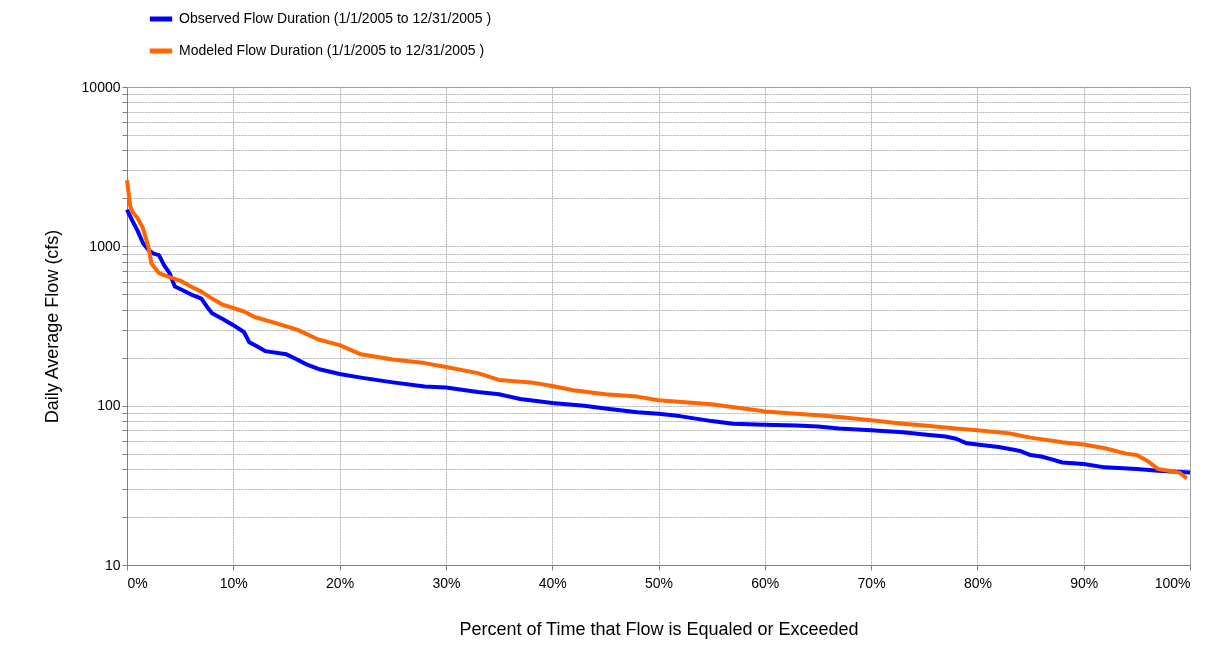 The width and height of the screenshot is (1226, 662). I want to click on x-tick-label: 90%, so click(1084, 582).